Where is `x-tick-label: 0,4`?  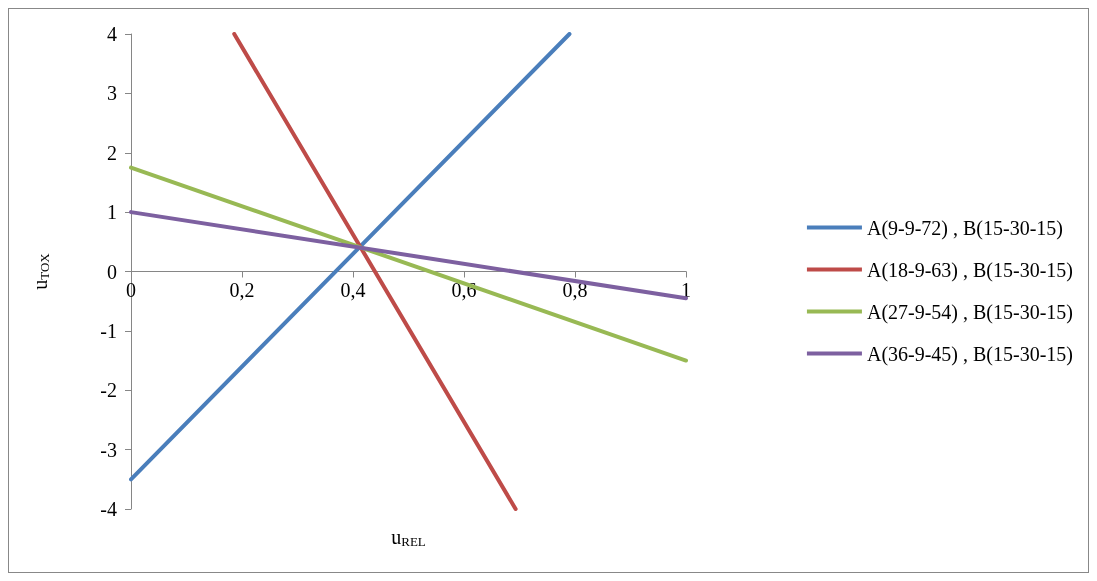
x-tick-label: 0,4 is located at coordinates (353, 289).